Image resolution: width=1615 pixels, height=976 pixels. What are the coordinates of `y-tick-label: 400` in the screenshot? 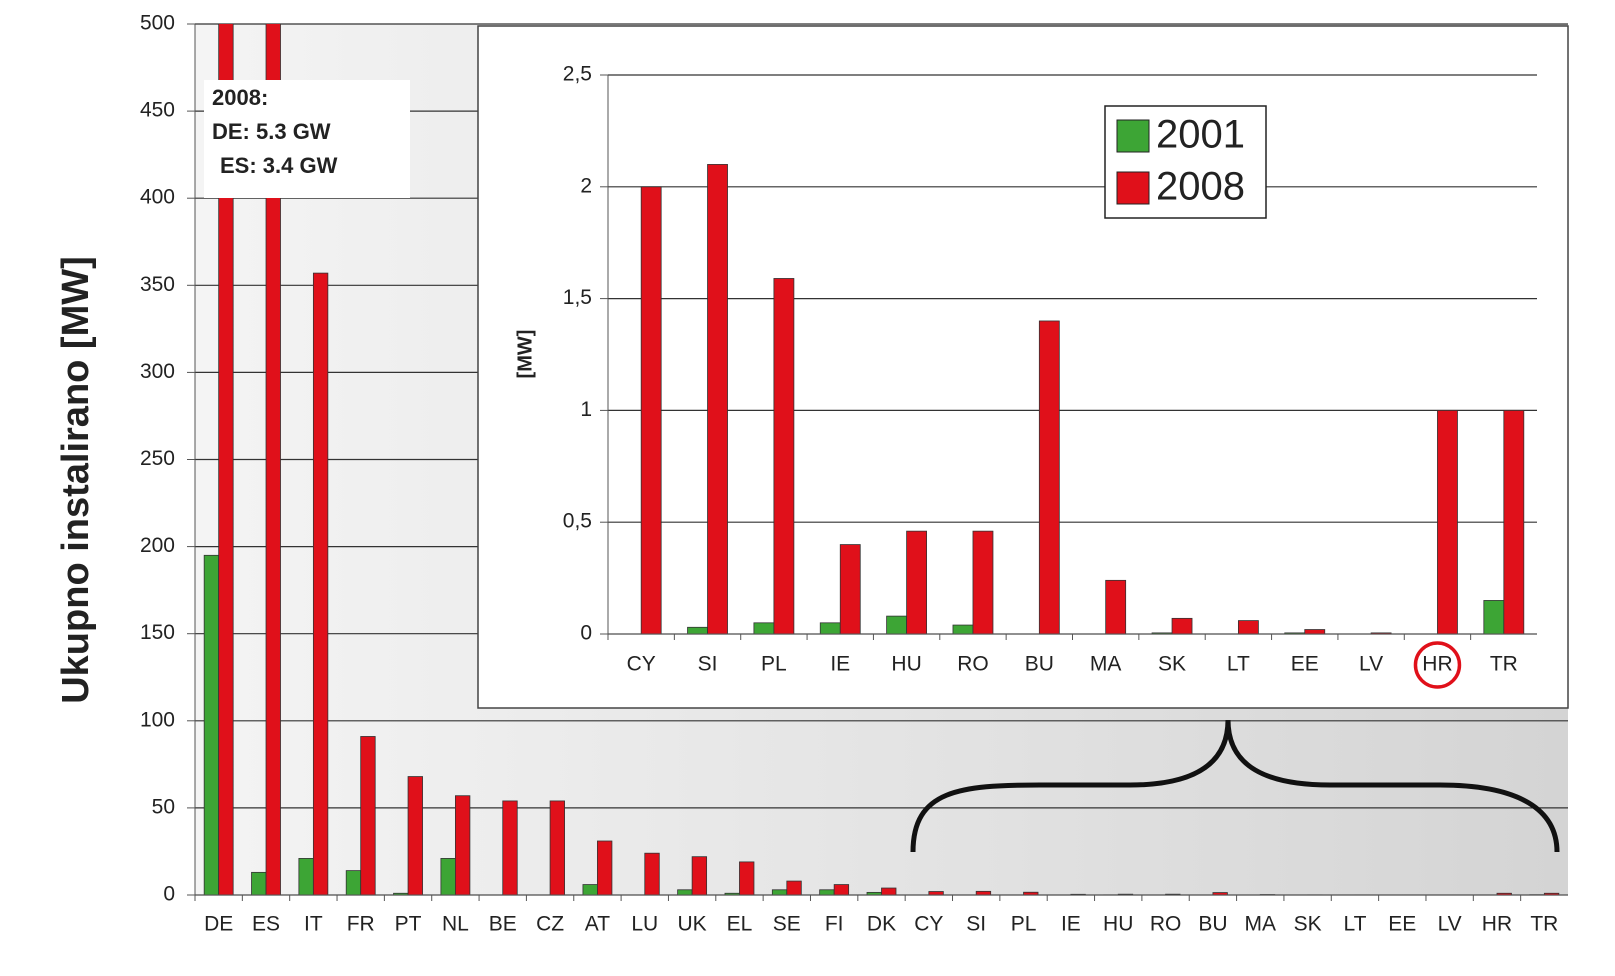 It's located at (157, 197).